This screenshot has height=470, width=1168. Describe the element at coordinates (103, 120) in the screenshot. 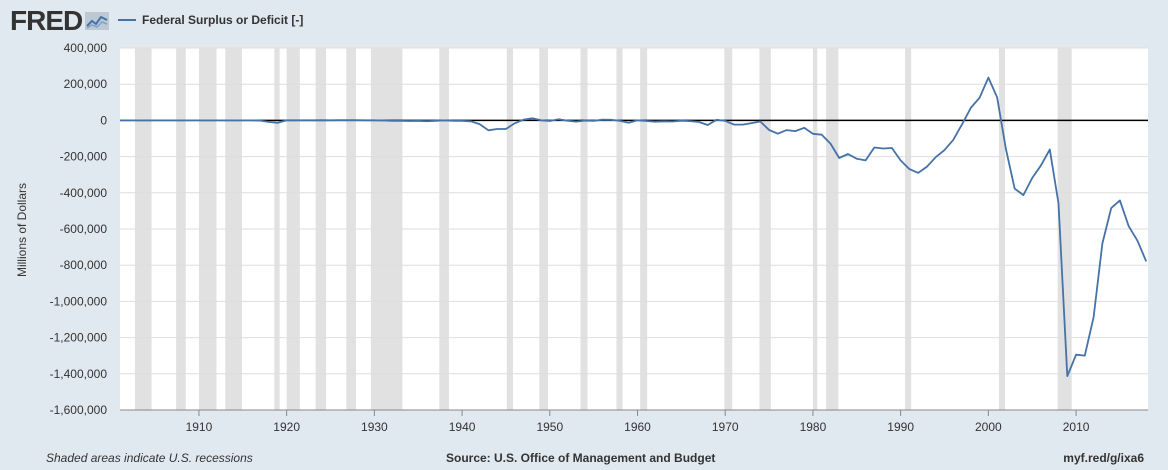

I see `y-tick-label: 0` at that location.